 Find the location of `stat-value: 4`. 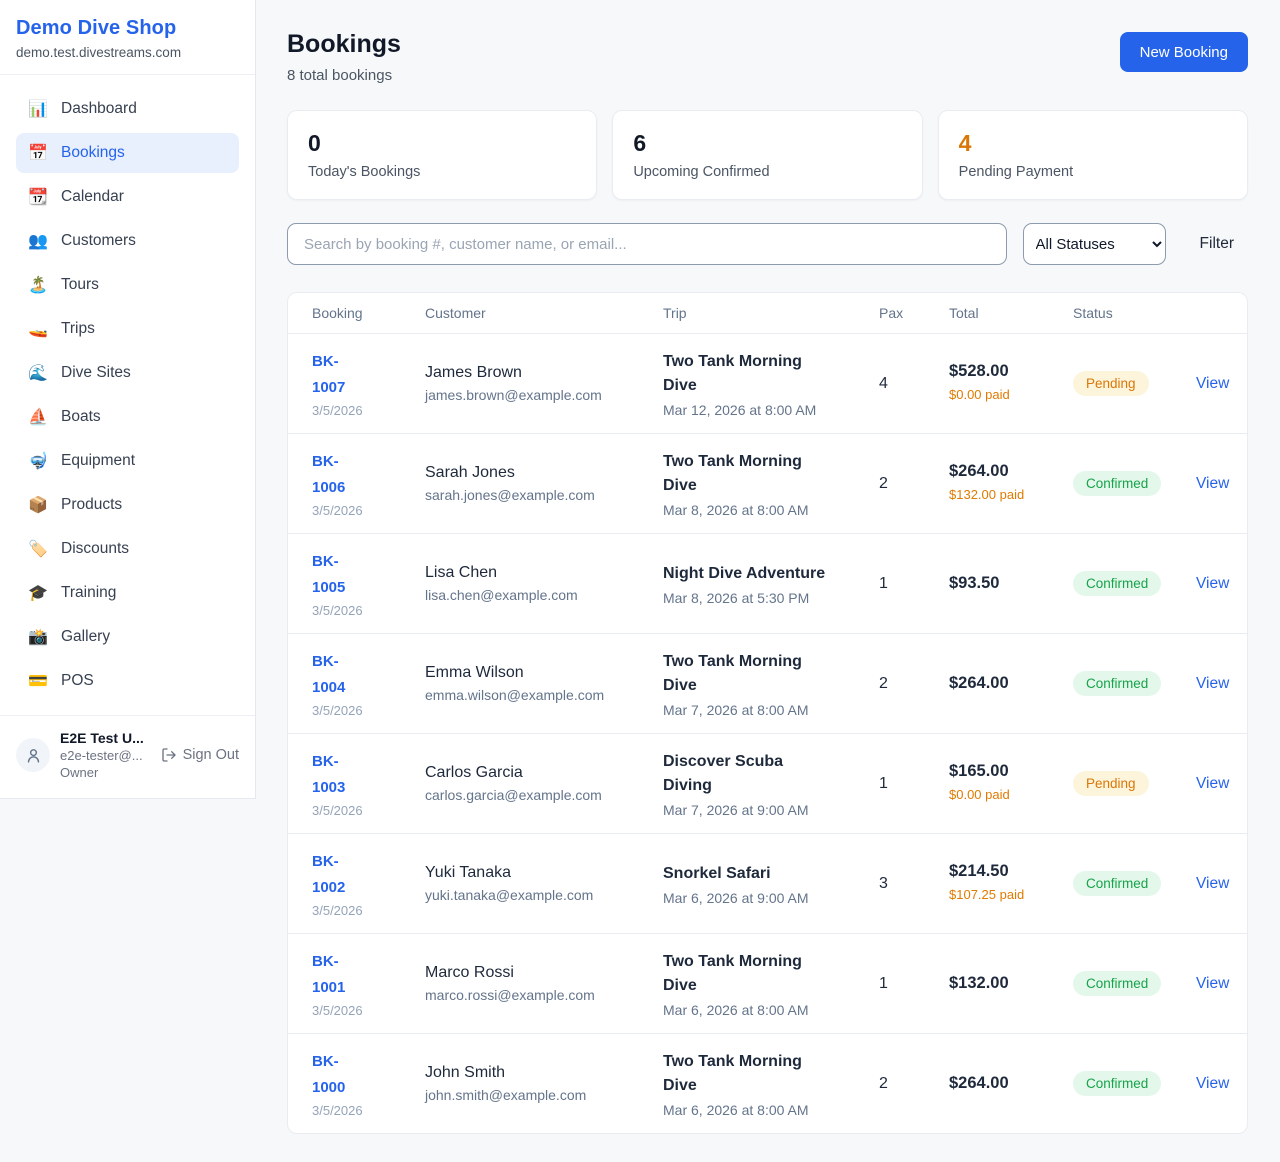

stat-value: 4 is located at coordinates (965, 143).